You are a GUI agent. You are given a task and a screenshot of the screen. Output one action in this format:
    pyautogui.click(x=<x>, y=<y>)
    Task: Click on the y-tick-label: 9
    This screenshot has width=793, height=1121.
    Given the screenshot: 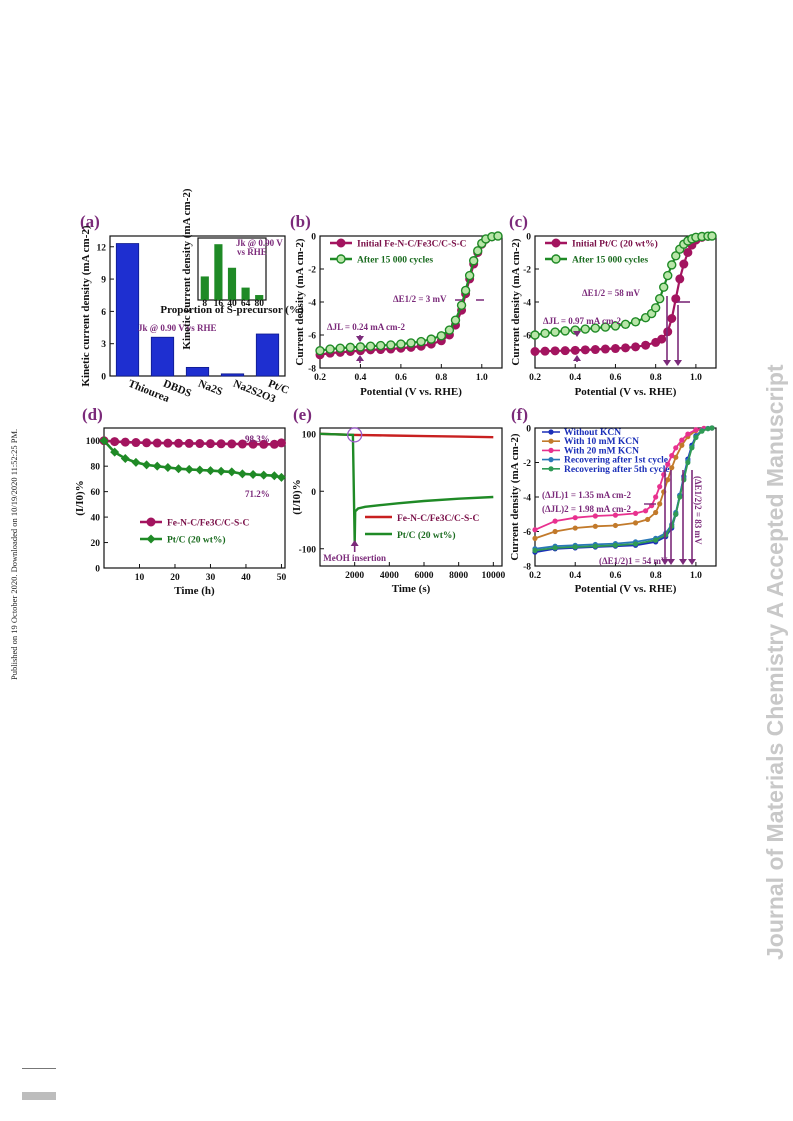 What is the action you would take?
    pyautogui.click(x=103, y=281)
    